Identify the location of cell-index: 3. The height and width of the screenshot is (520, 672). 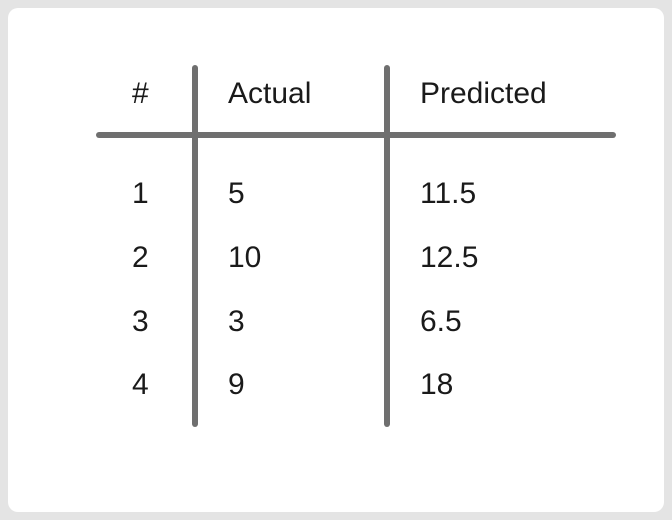
(140, 321).